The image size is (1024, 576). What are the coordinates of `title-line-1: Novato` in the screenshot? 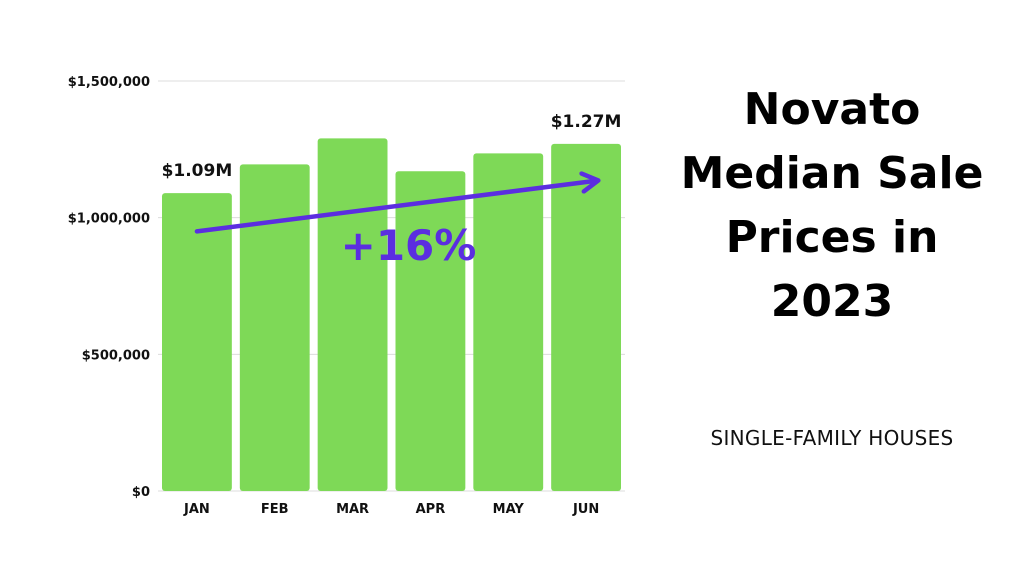 It's located at (832, 109).